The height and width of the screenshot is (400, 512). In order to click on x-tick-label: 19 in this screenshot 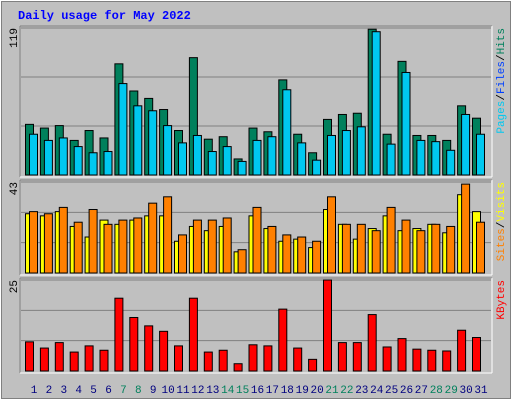, I will do `click(302, 391)`.